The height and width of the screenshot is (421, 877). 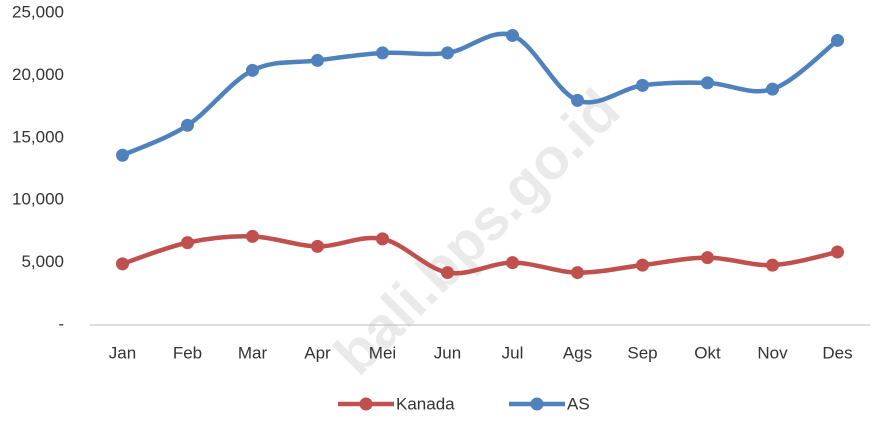 What do you see at coordinates (122, 352) in the screenshot?
I see `x-tick-label: Jan` at bounding box center [122, 352].